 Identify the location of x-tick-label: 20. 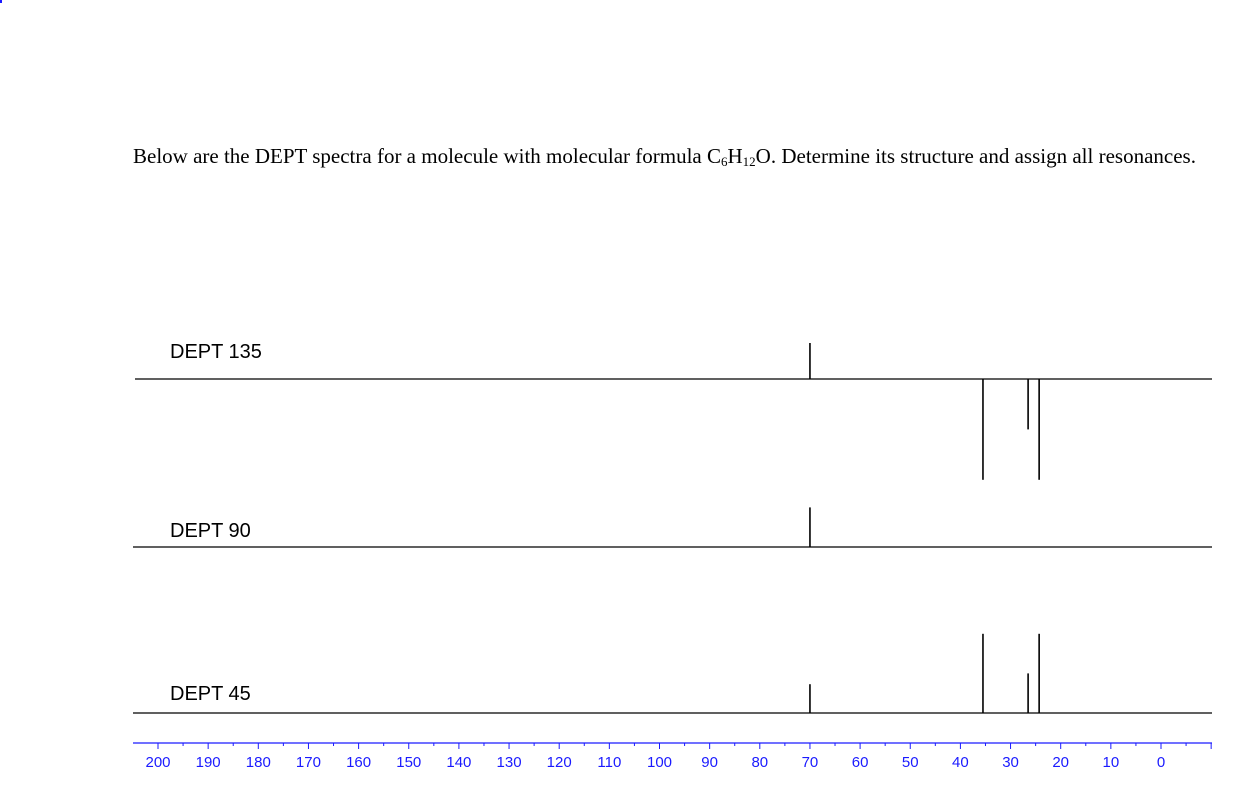
(1060, 762).